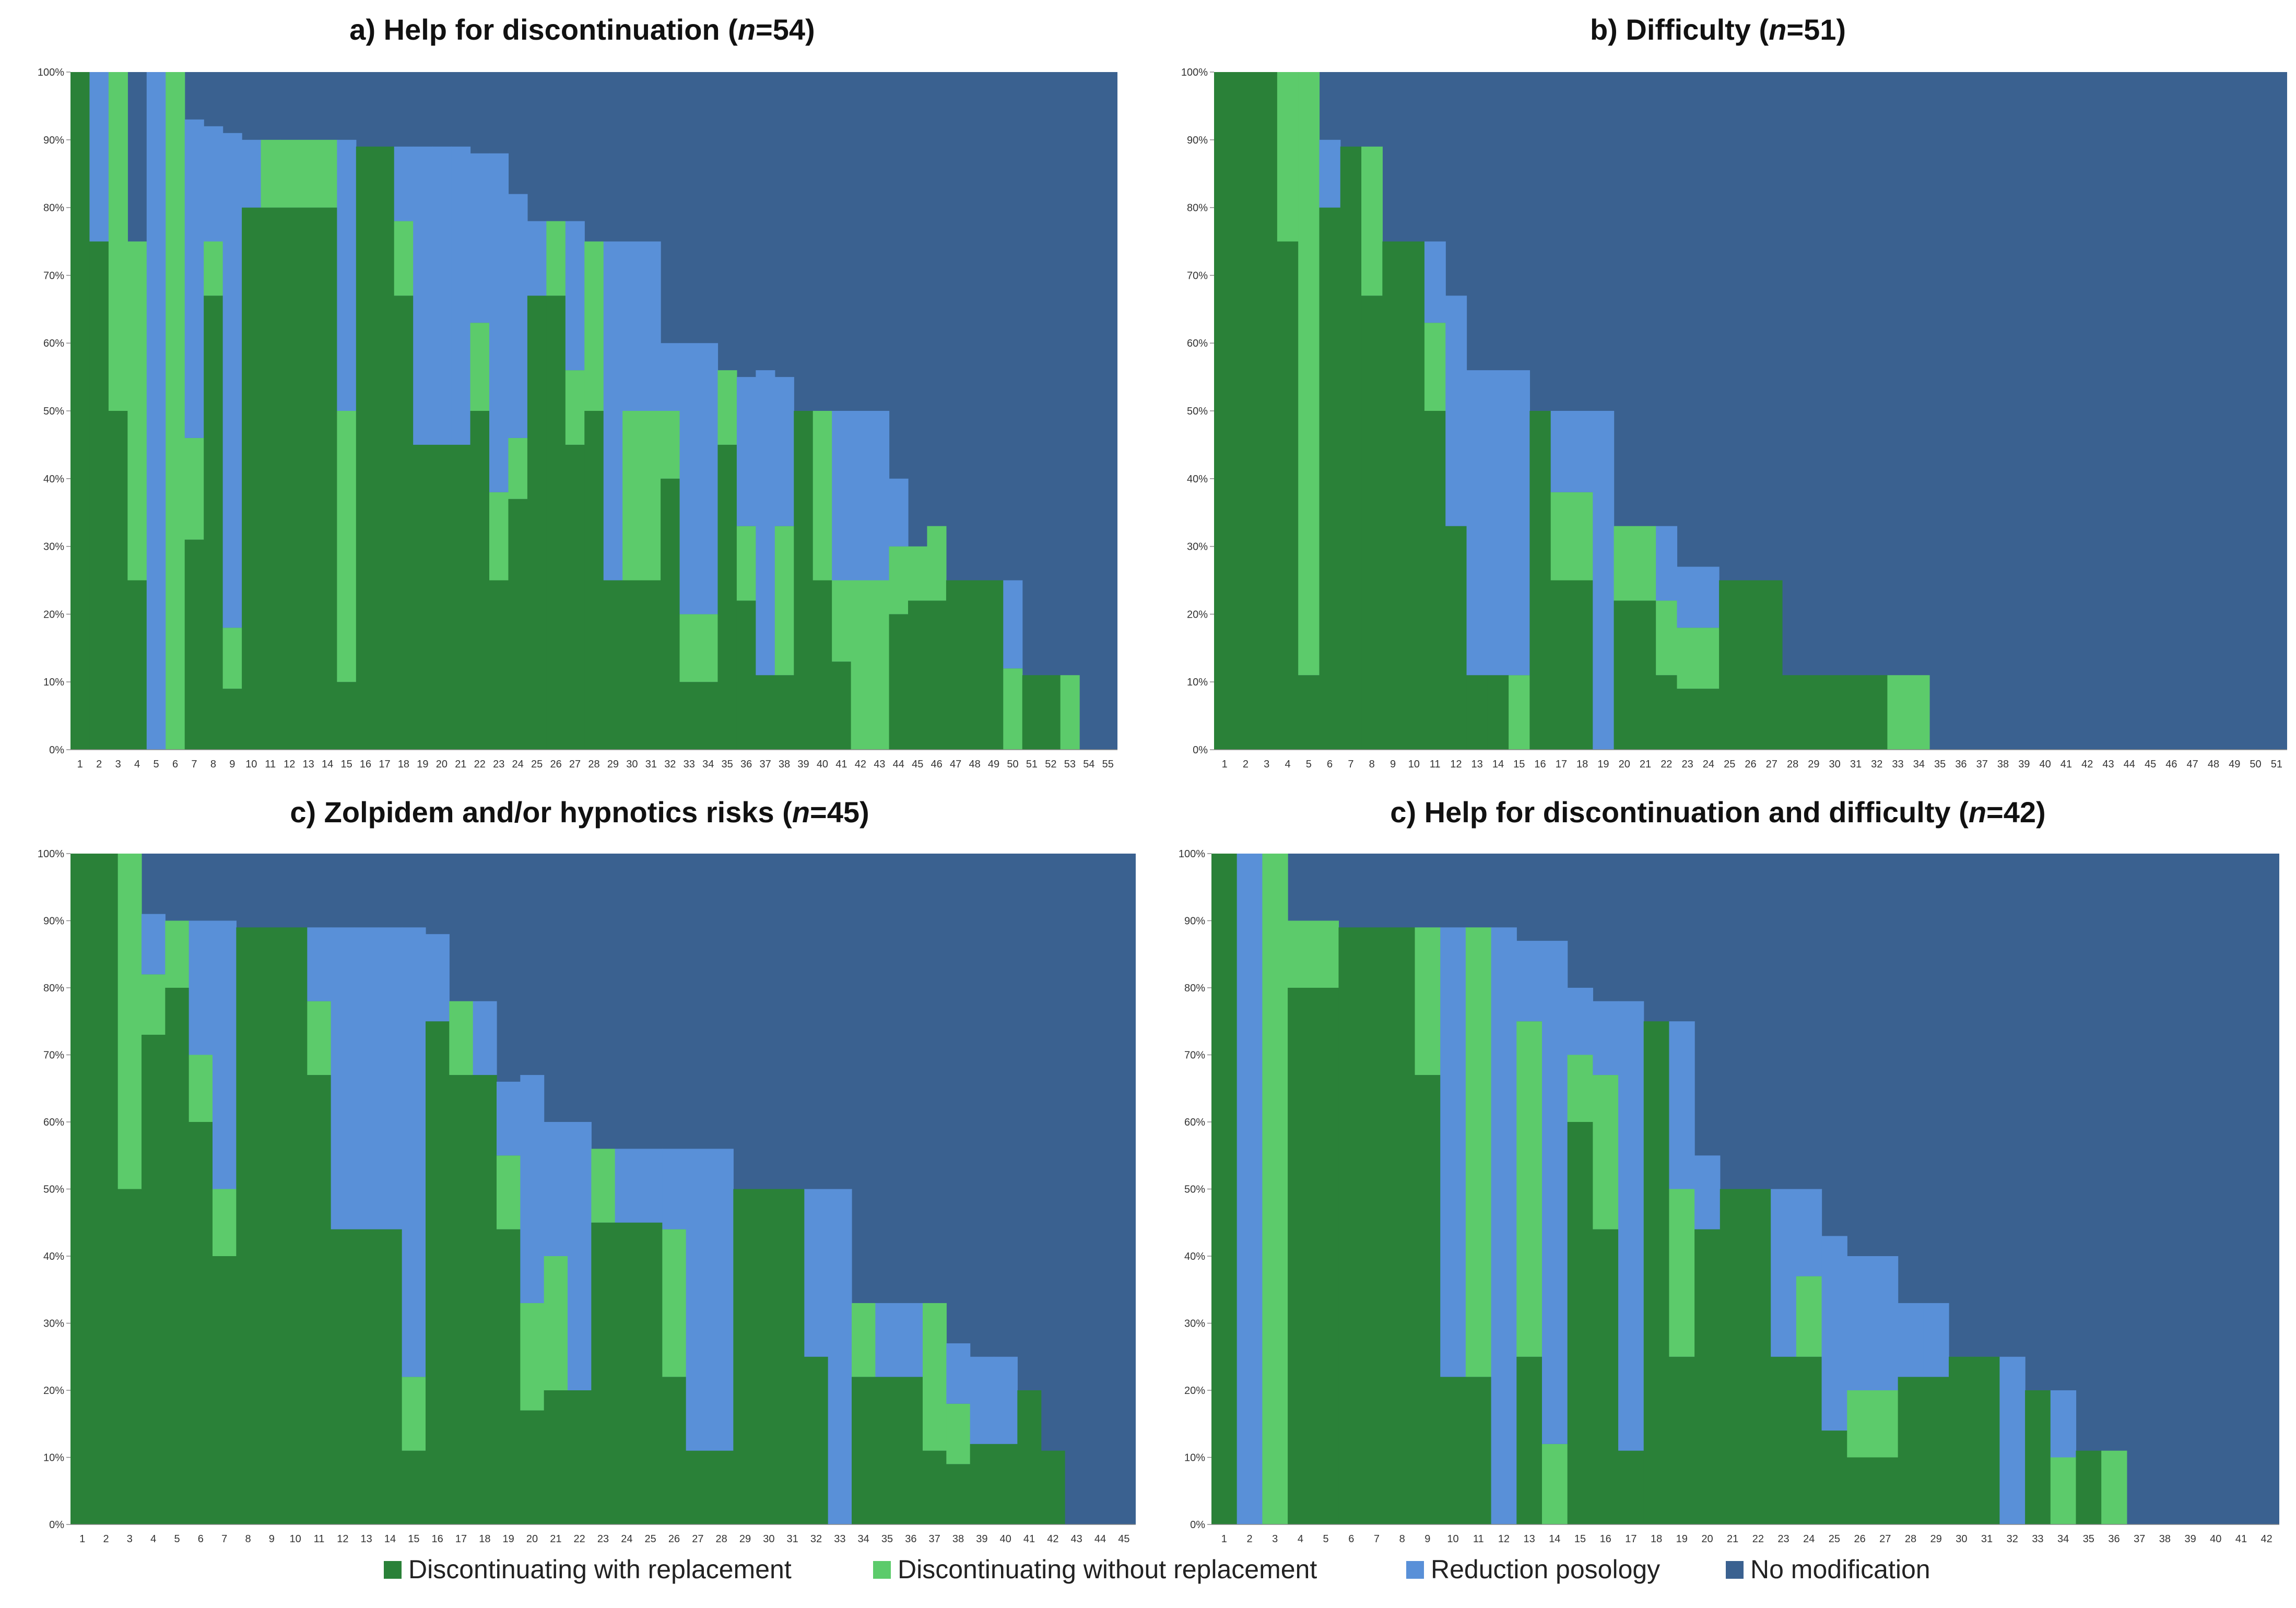 The image size is (2296, 1608). What do you see at coordinates (1032, 764) in the screenshot?
I see `x-tick-label: 51` at bounding box center [1032, 764].